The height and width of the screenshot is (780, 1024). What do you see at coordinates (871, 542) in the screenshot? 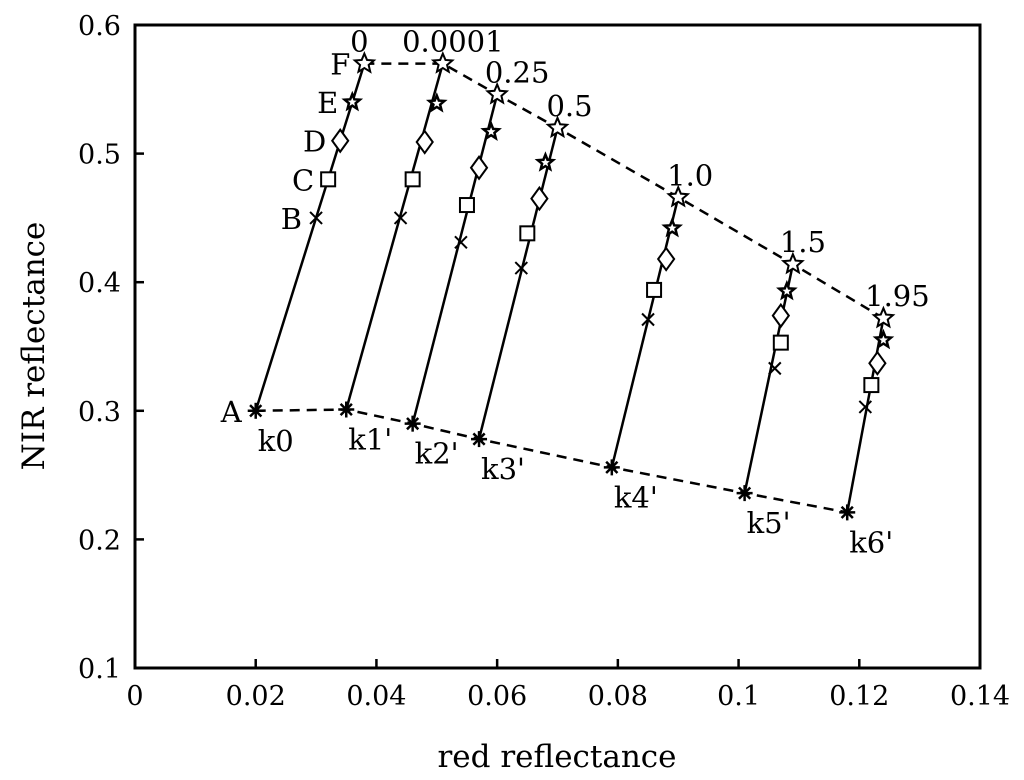
I see `series-bottom-label: k6'` at bounding box center [871, 542].